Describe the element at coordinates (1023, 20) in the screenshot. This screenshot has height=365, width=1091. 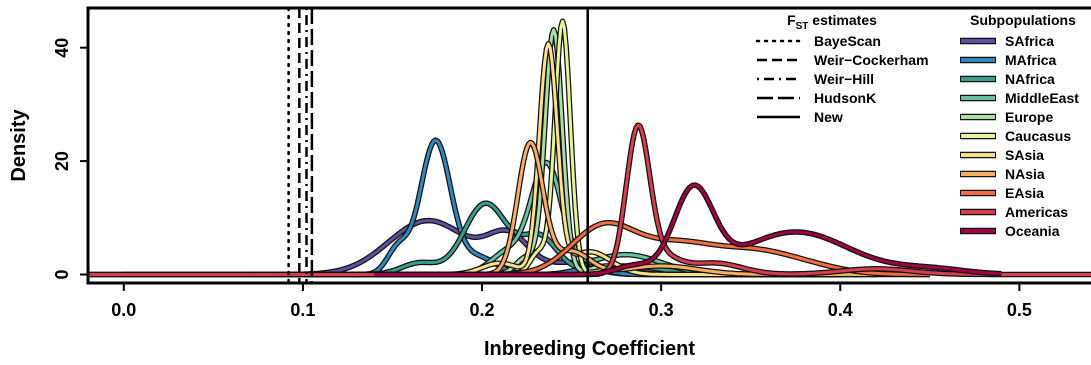
I see `subpopulation-legend-title: Subpopulations` at that location.